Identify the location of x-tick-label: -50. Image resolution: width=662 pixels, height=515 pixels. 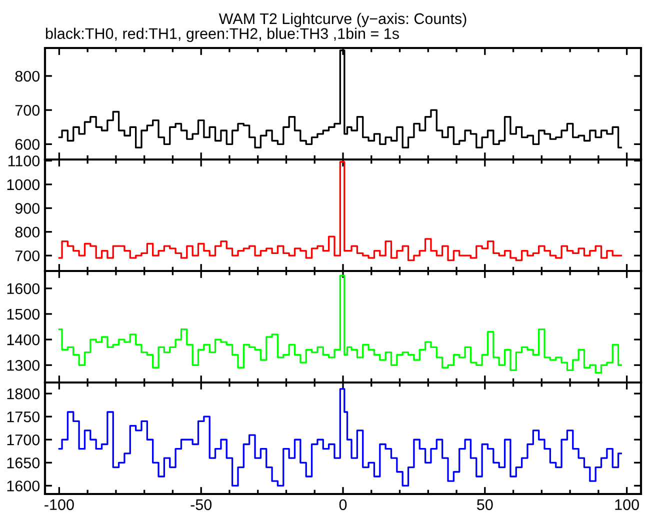
(201, 504).